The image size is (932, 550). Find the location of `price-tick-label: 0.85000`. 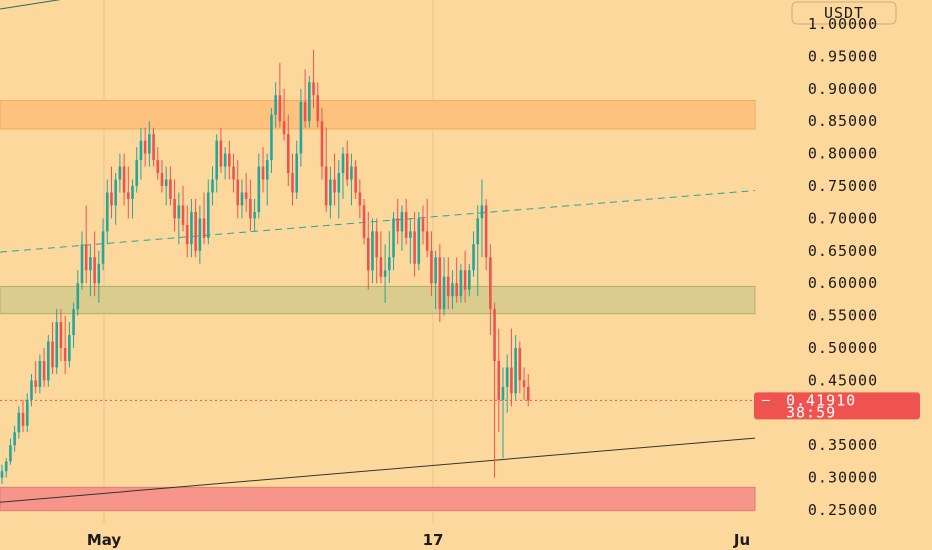

price-tick-label: 0.85000 is located at coordinates (843, 121).